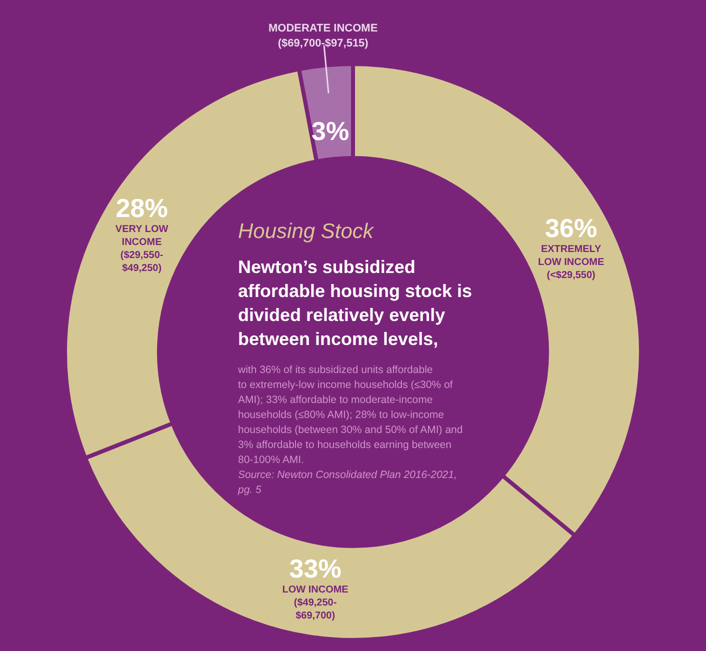  Describe the element at coordinates (331, 131) in the screenshot. I see `data-label: 3%` at that location.